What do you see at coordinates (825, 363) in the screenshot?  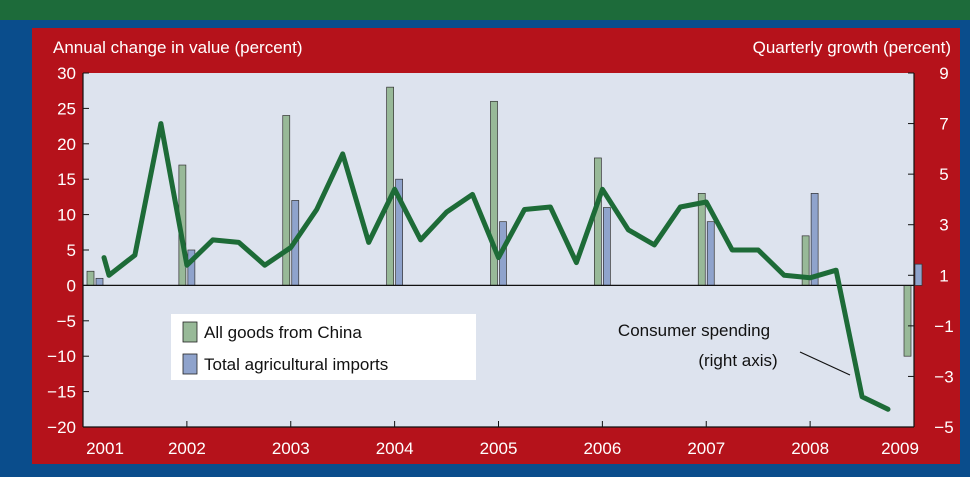 I see `annotation-leader` at bounding box center [825, 363].